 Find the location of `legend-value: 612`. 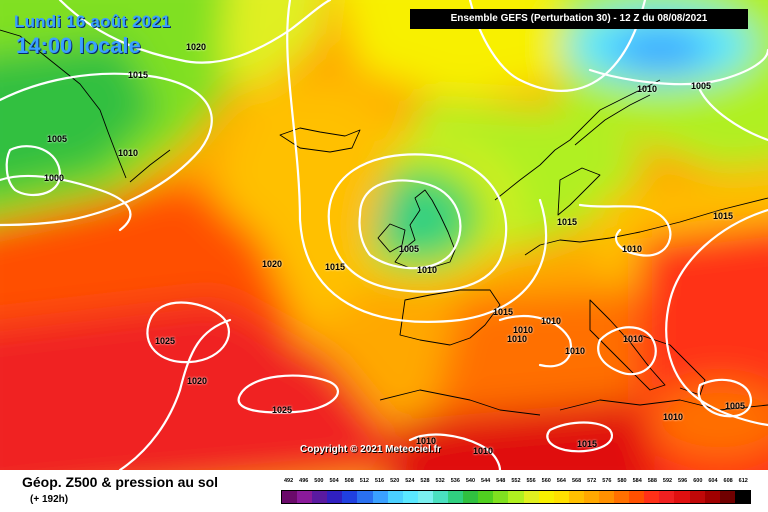

legend-value: 612 is located at coordinates (743, 481).